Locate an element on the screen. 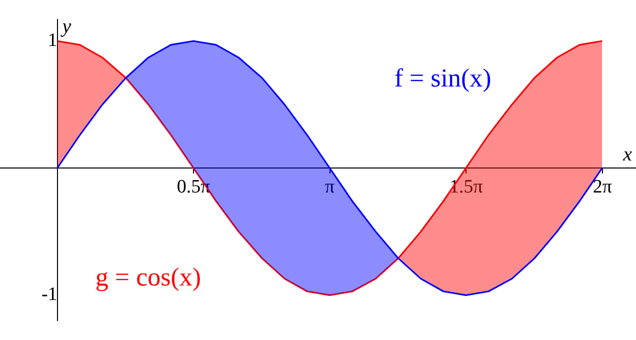  y-tick-label: 1 is located at coordinates (53, 40).